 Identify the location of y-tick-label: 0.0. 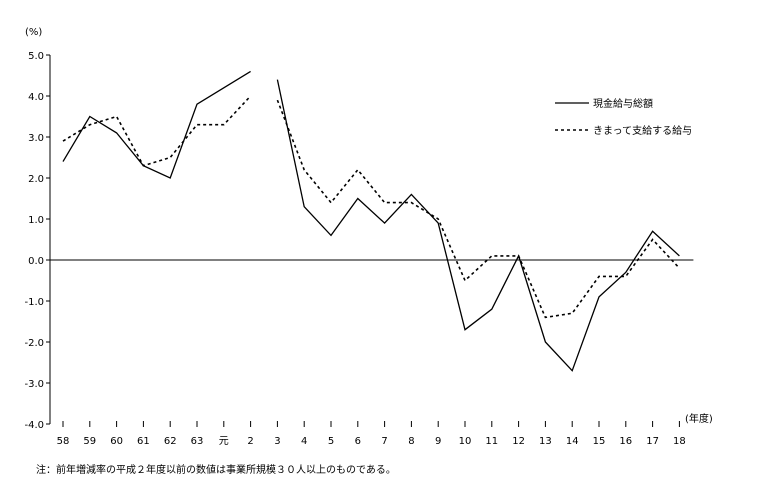
(36, 261).